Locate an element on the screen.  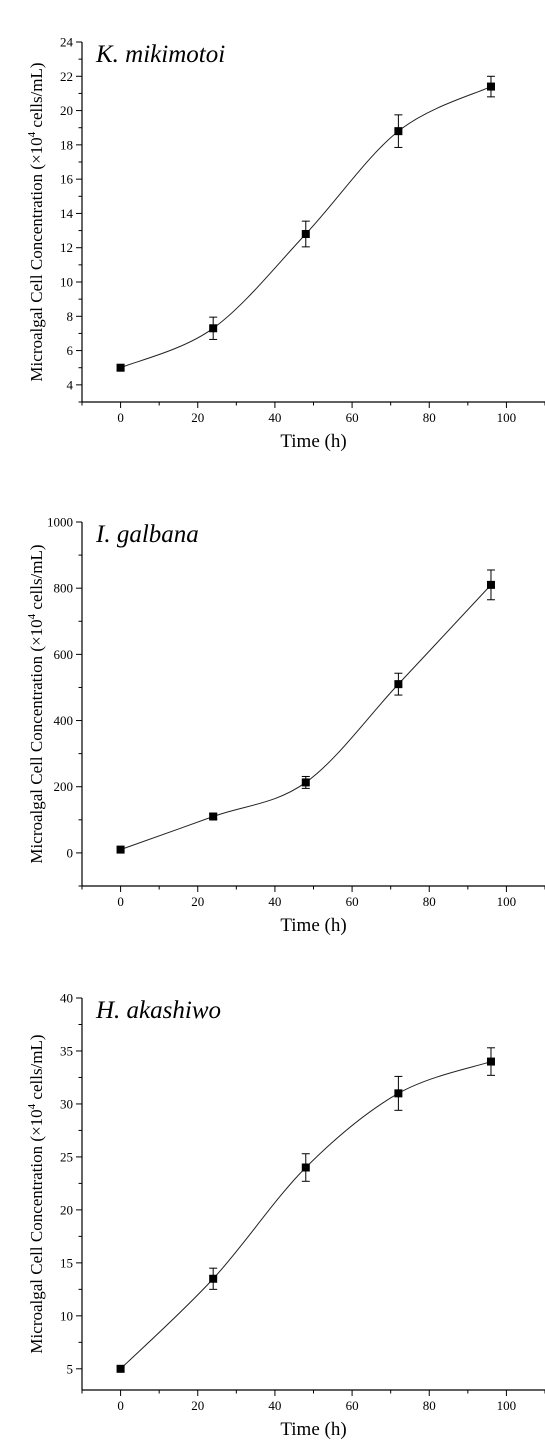
y-tick-label: 5 is located at coordinates (70, 1368).